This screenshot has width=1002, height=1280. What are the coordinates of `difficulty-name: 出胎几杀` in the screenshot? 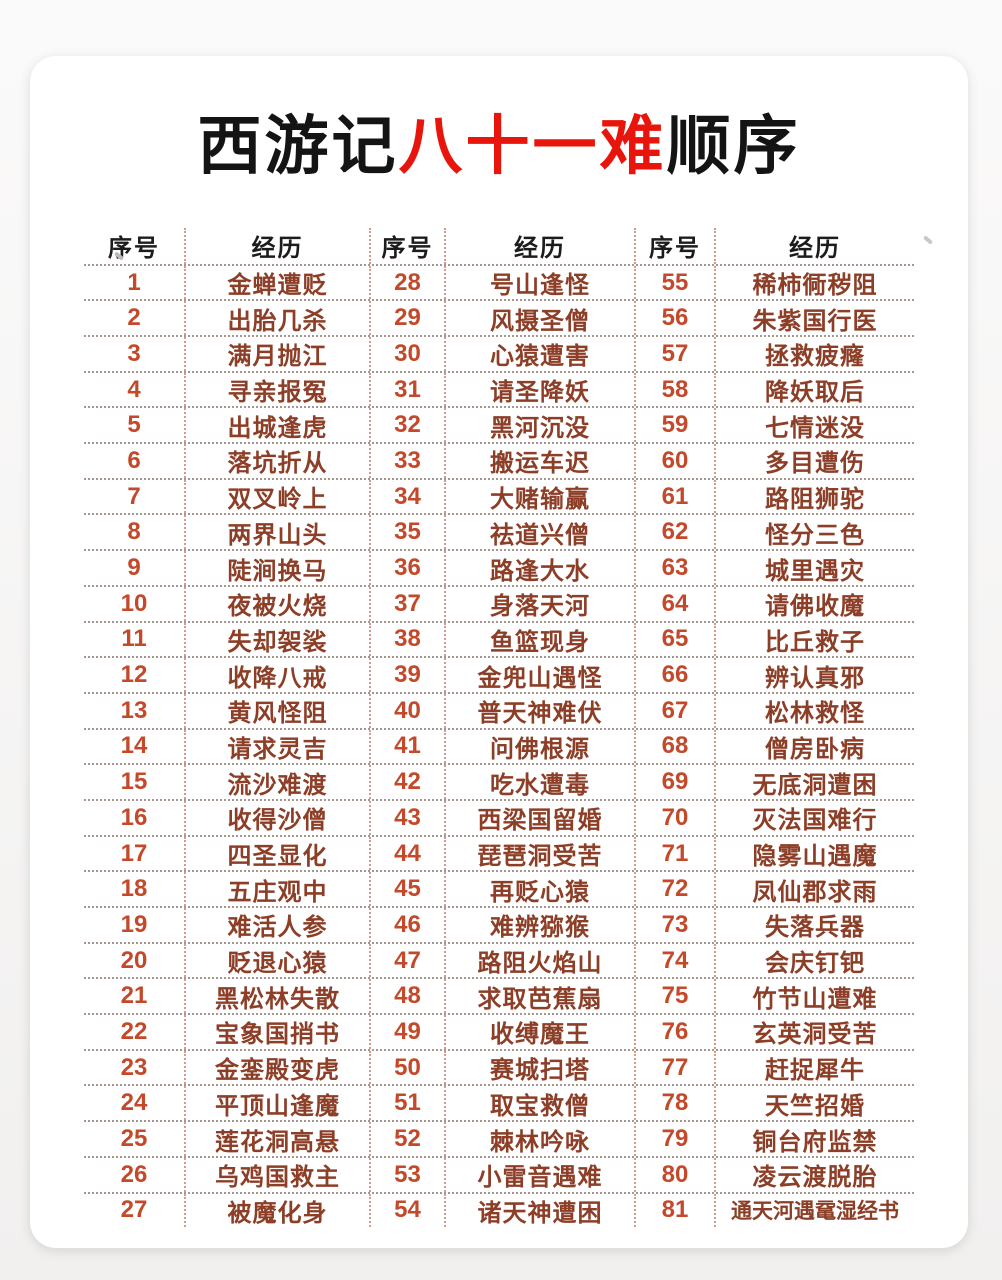 It's located at (276, 318).